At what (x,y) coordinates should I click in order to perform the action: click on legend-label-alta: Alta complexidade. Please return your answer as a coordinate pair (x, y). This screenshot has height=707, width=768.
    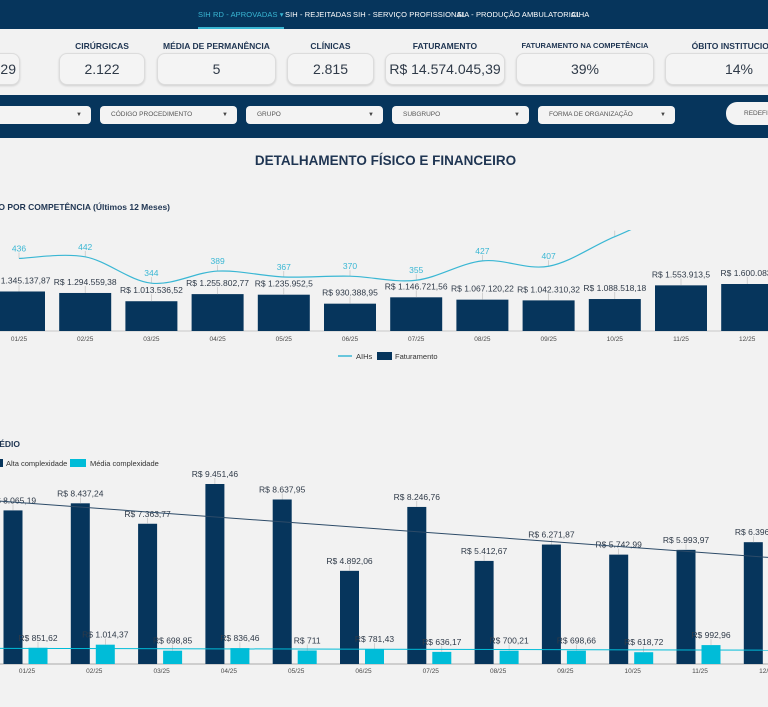
    Looking at the image, I should click on (36, 463).